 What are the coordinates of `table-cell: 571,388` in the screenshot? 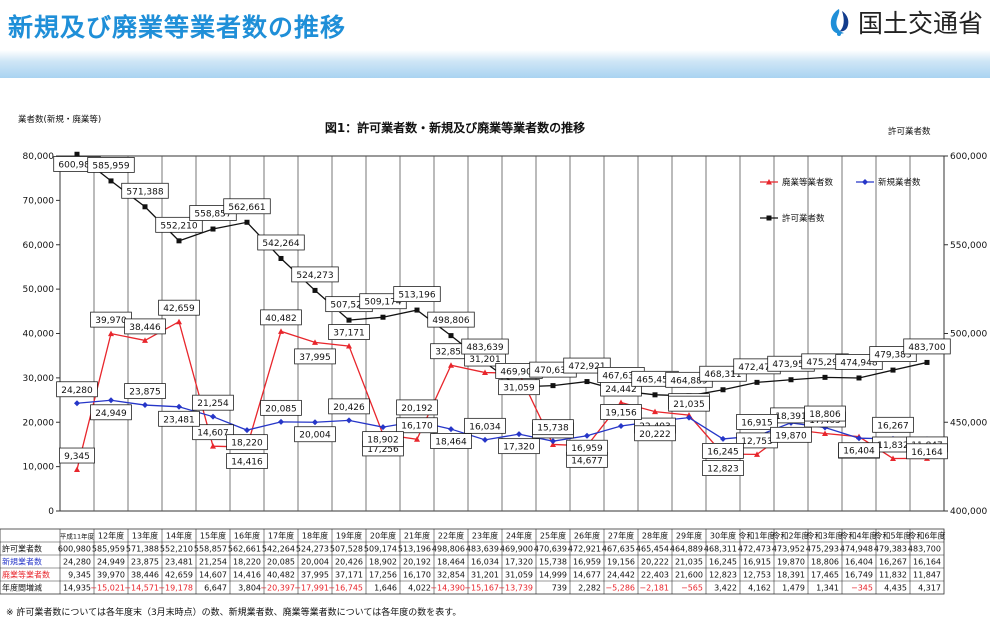 It's located at (142, 549).